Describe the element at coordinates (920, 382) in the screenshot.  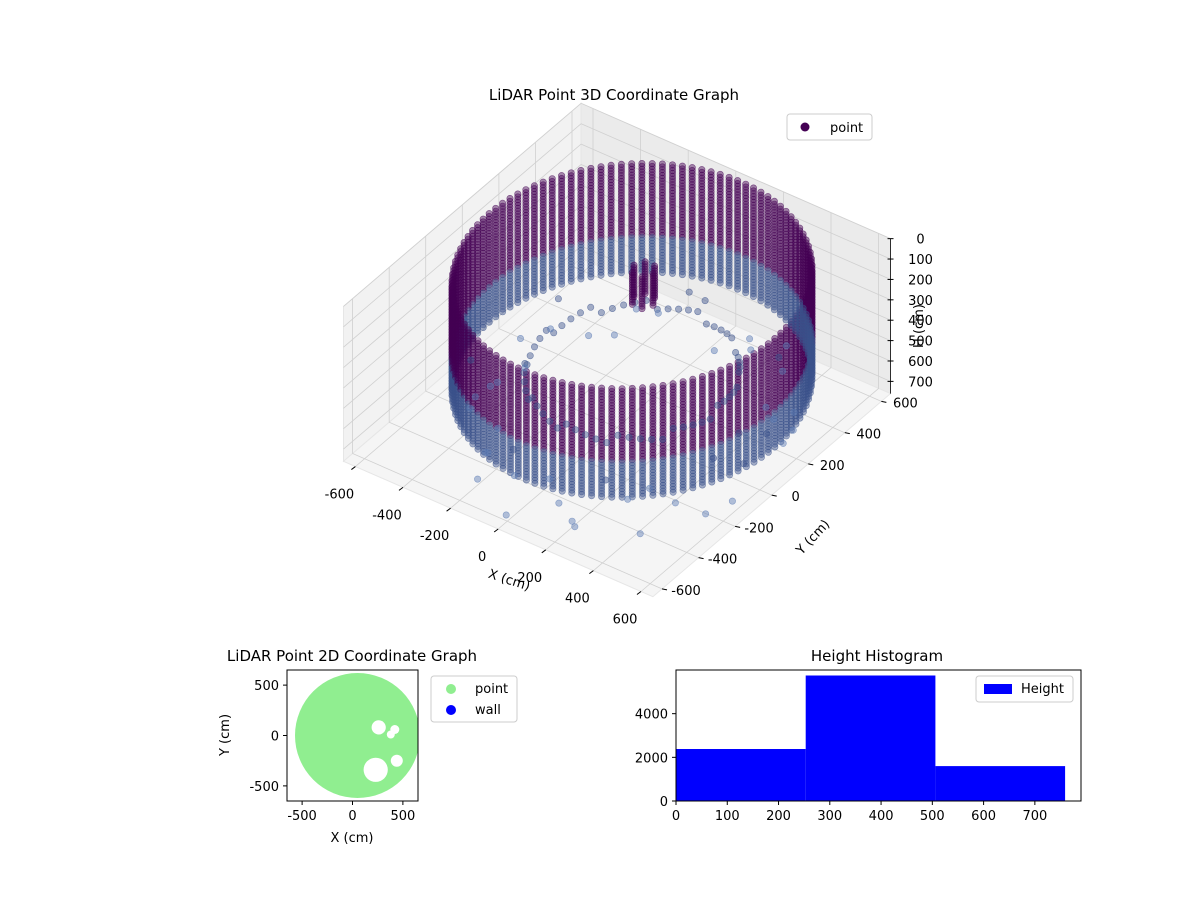
I see `z-tick-label: 700` at that location.